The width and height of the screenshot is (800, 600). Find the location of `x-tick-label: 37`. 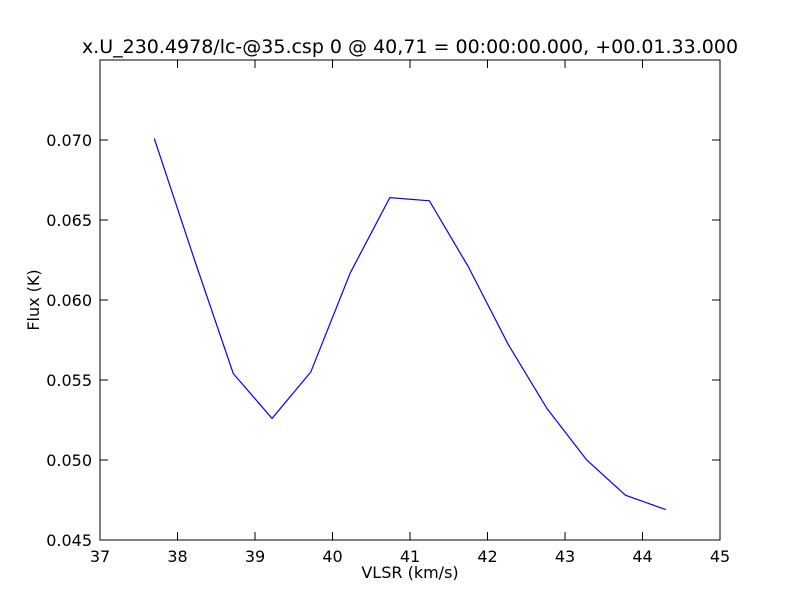

x-tick-label: 37 is located at coordinates (100, 556).